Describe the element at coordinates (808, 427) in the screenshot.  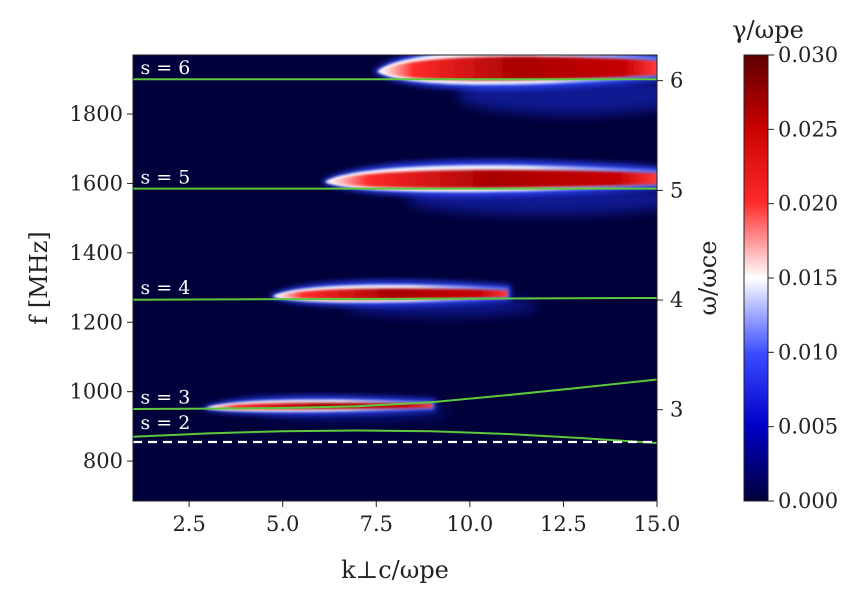
I see `colorbar-tick-label: 0.005` at that location.